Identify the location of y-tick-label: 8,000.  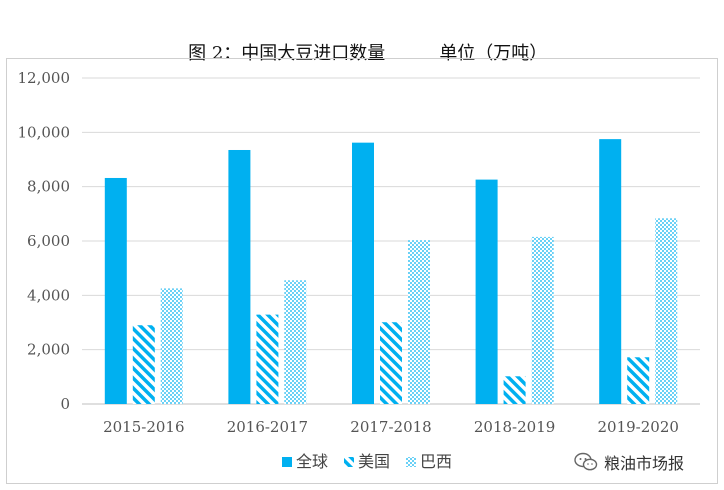
(48, 187).